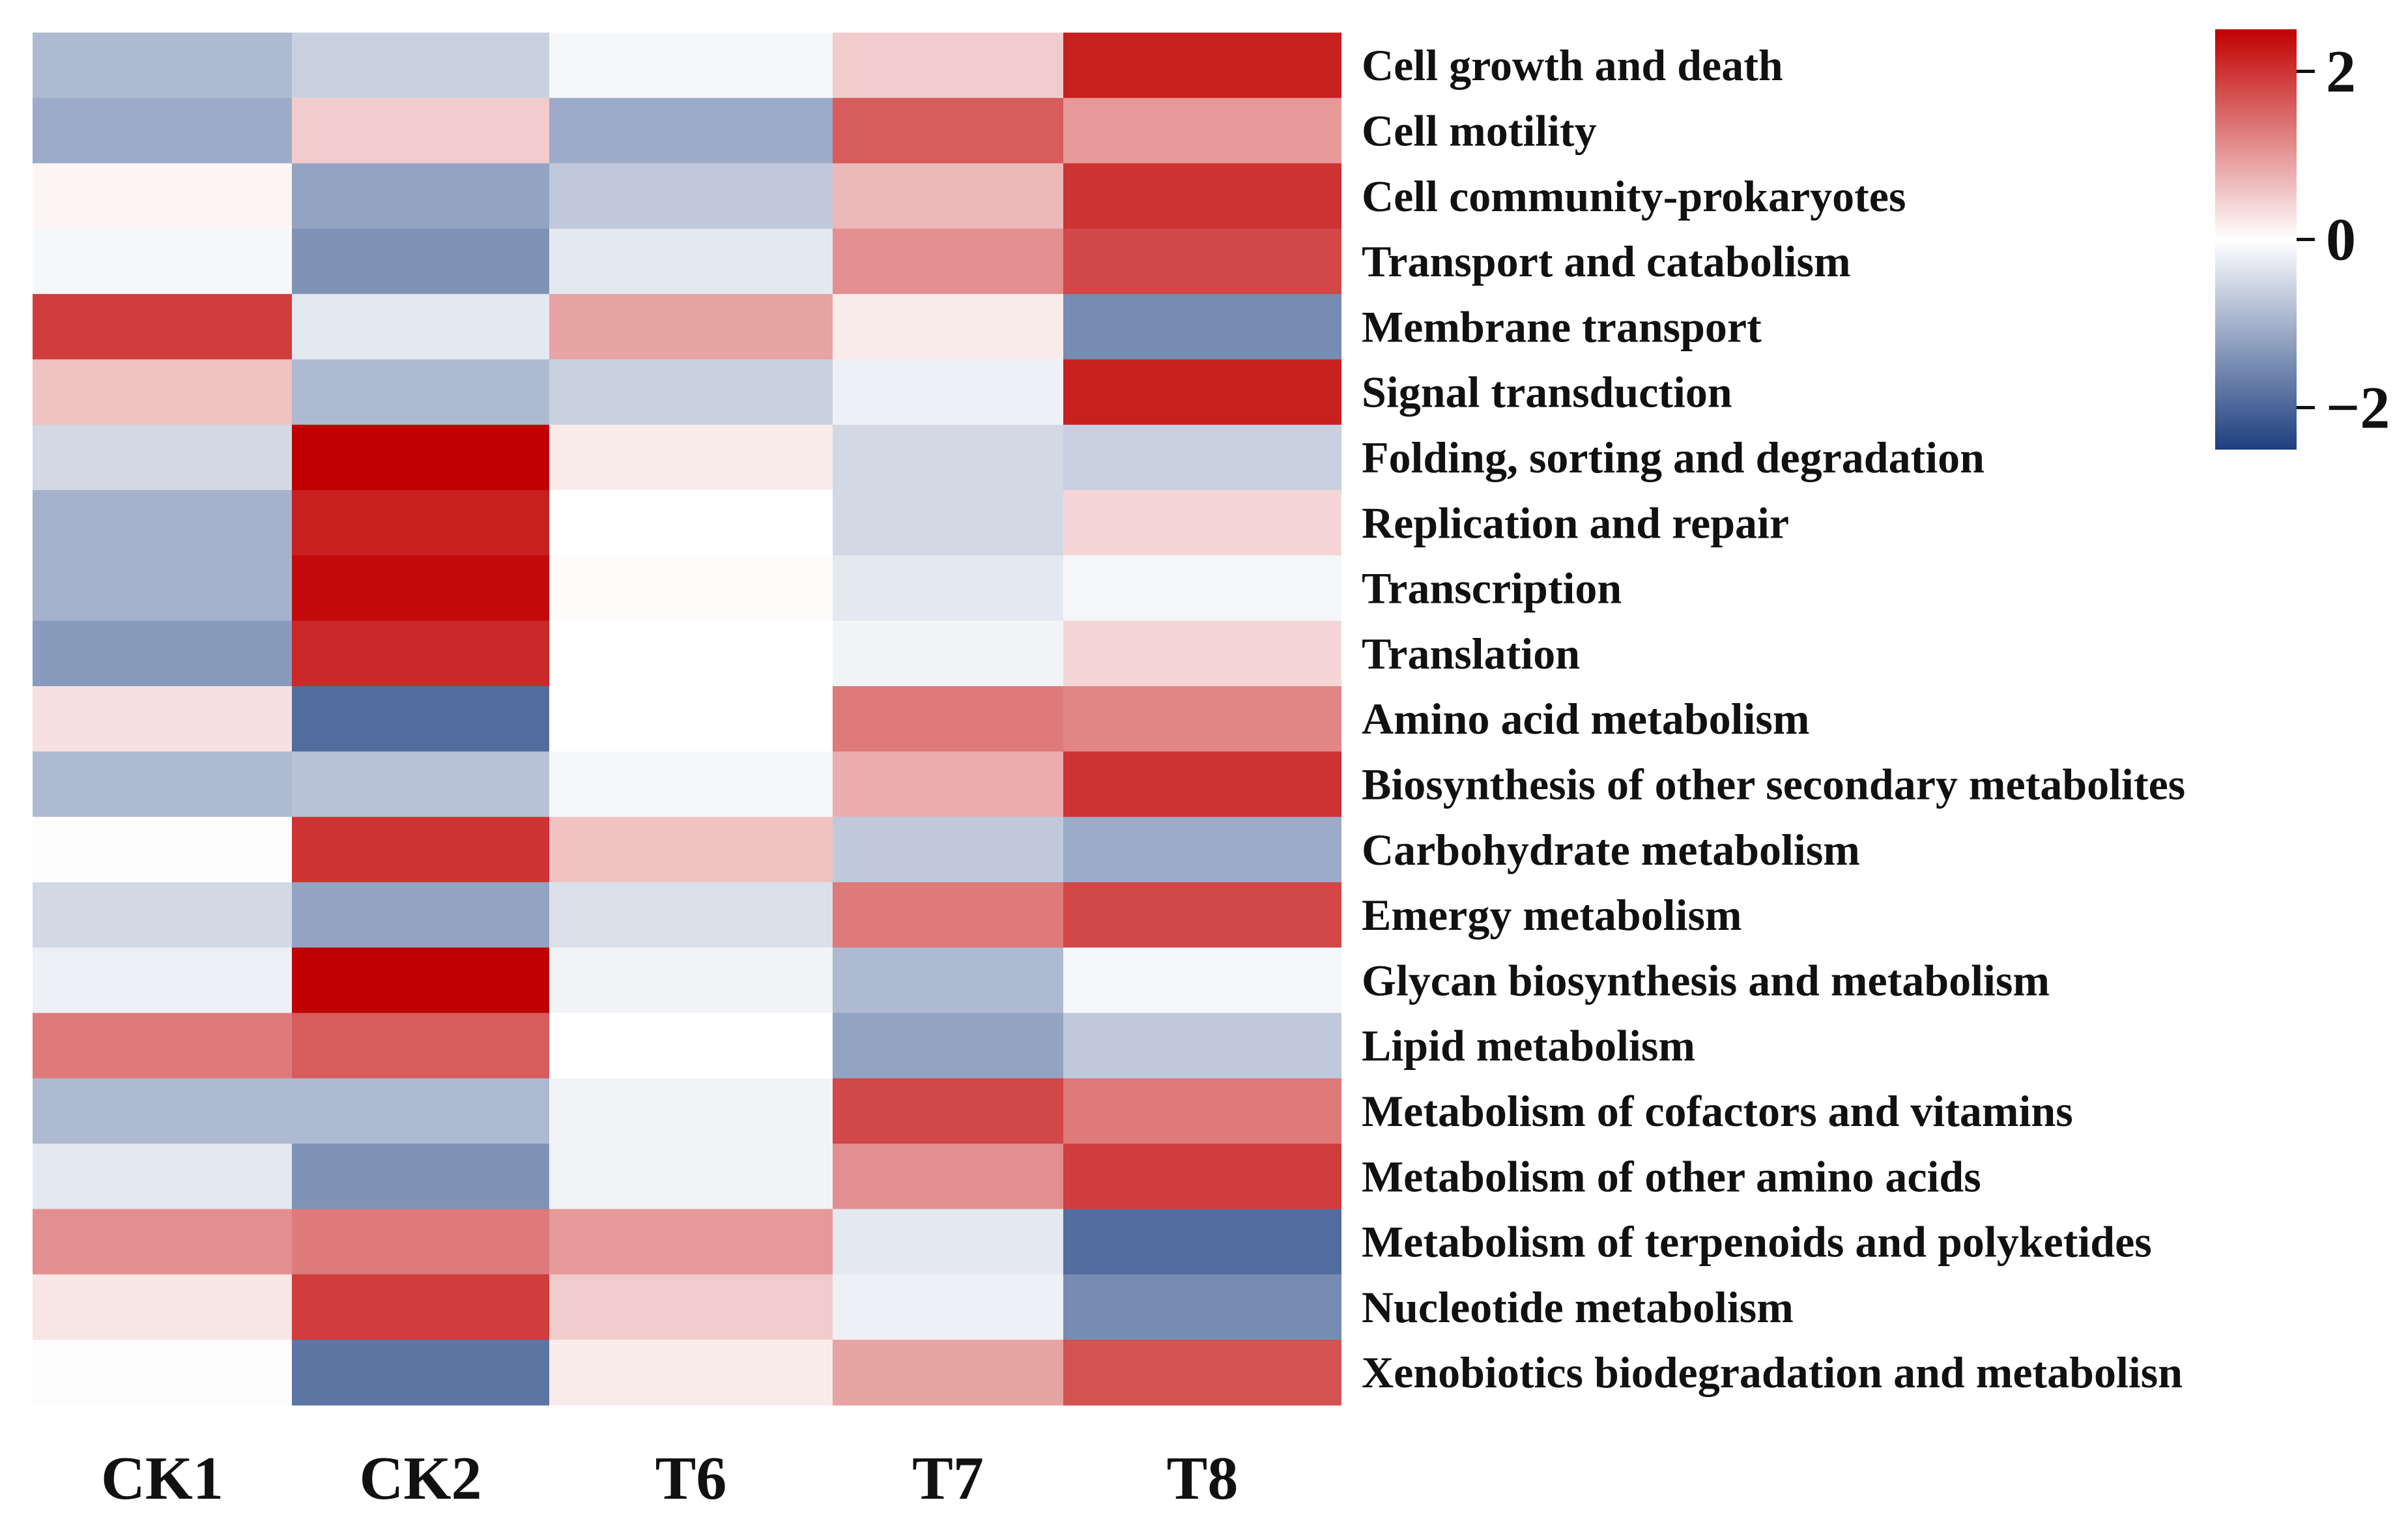  Describe the element at coordinates (1717, 1111) in the screenshot. I see `row-label: Metabolism of cofactors and vitamins` at that location.